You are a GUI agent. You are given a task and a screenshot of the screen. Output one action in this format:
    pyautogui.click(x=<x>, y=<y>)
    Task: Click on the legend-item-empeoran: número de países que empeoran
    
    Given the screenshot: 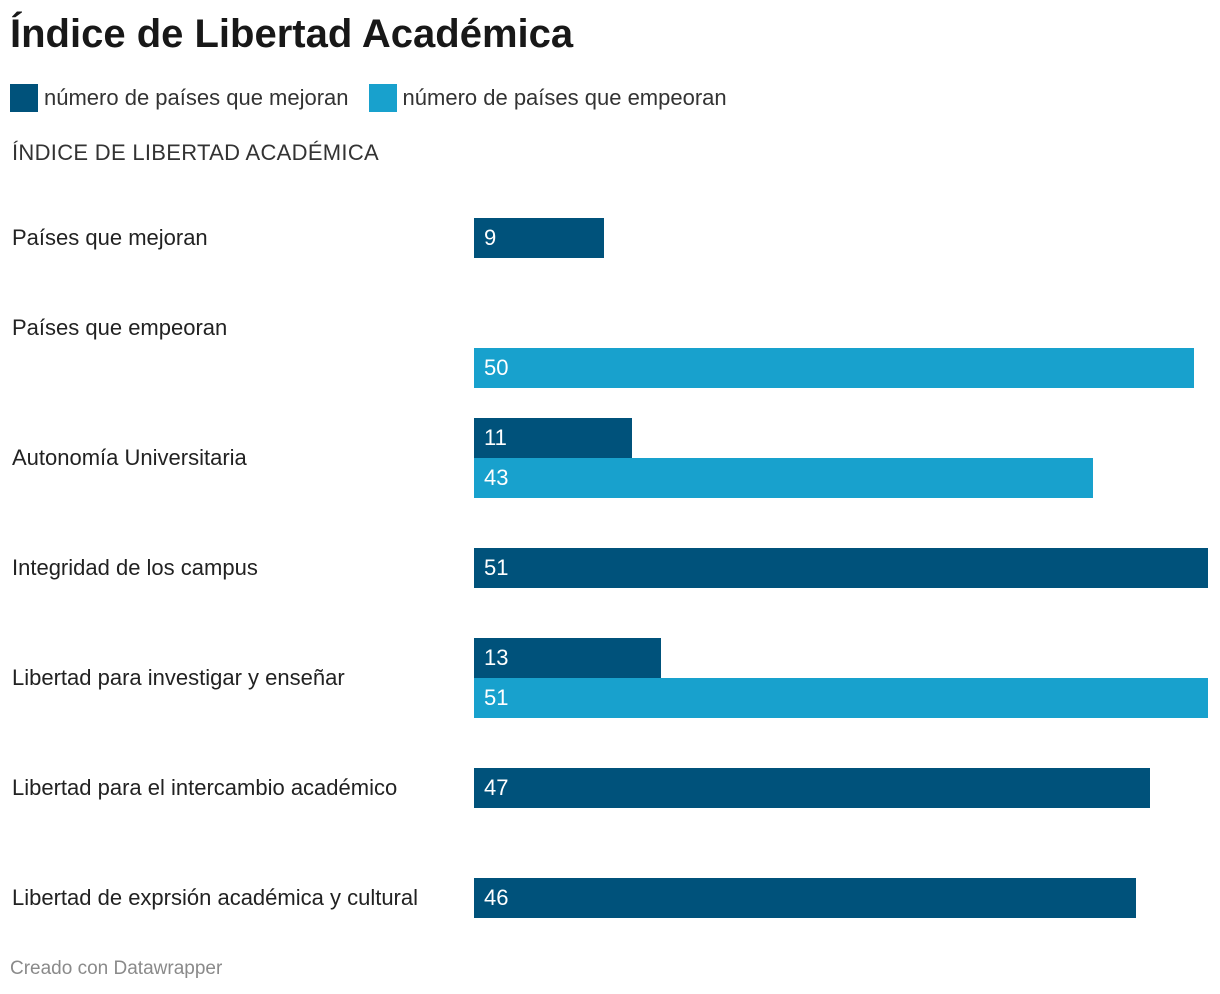 What is the action you would take?
    pyautogui.click(x=547, y=98)
    